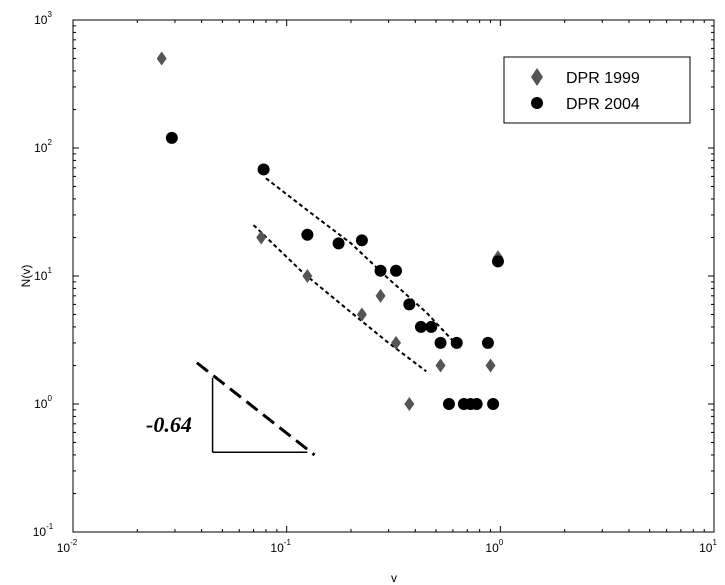  I want to click on legend-box, so click(597, 90).